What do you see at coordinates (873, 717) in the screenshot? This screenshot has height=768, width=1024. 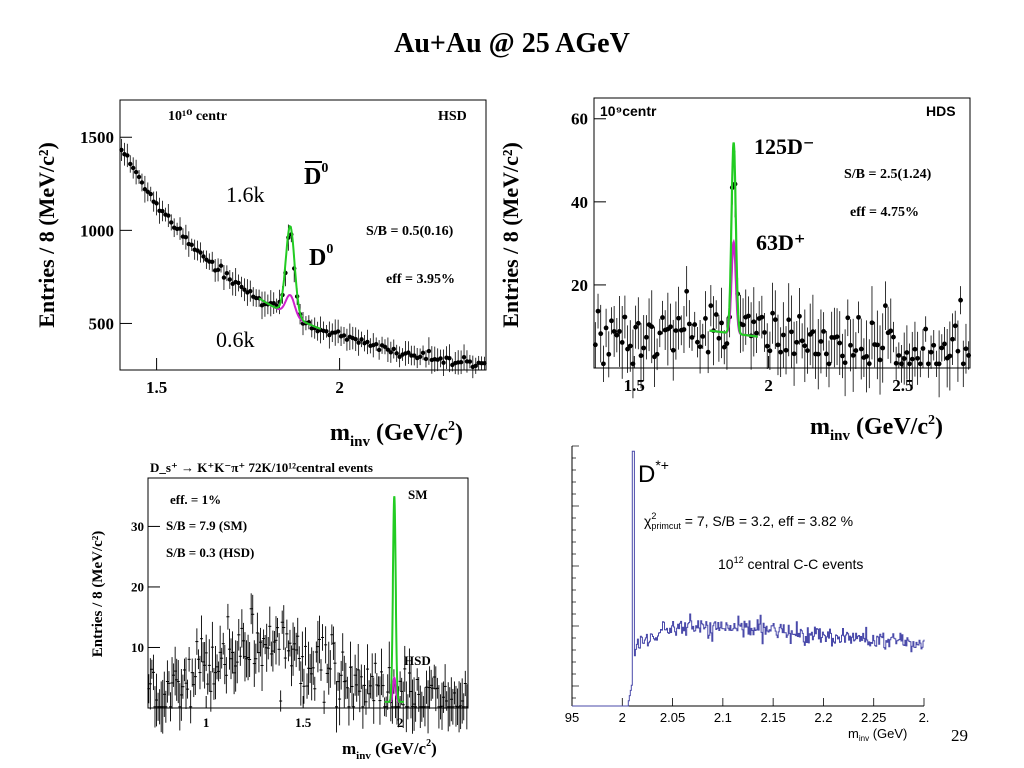 I see `dstar-xtick-label: 2.25` at bounding box center [873, 717].